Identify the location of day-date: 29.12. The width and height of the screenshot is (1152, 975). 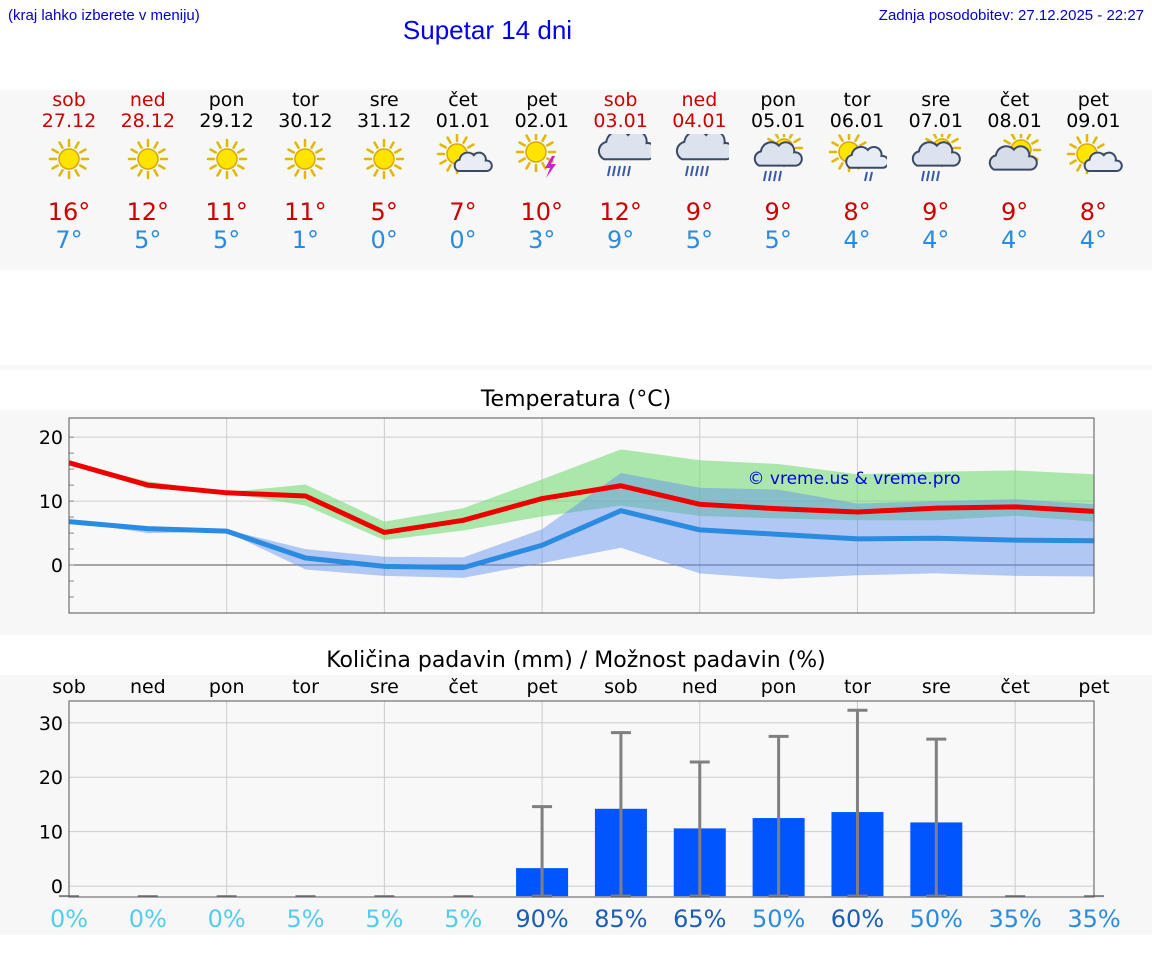
(226, 121).